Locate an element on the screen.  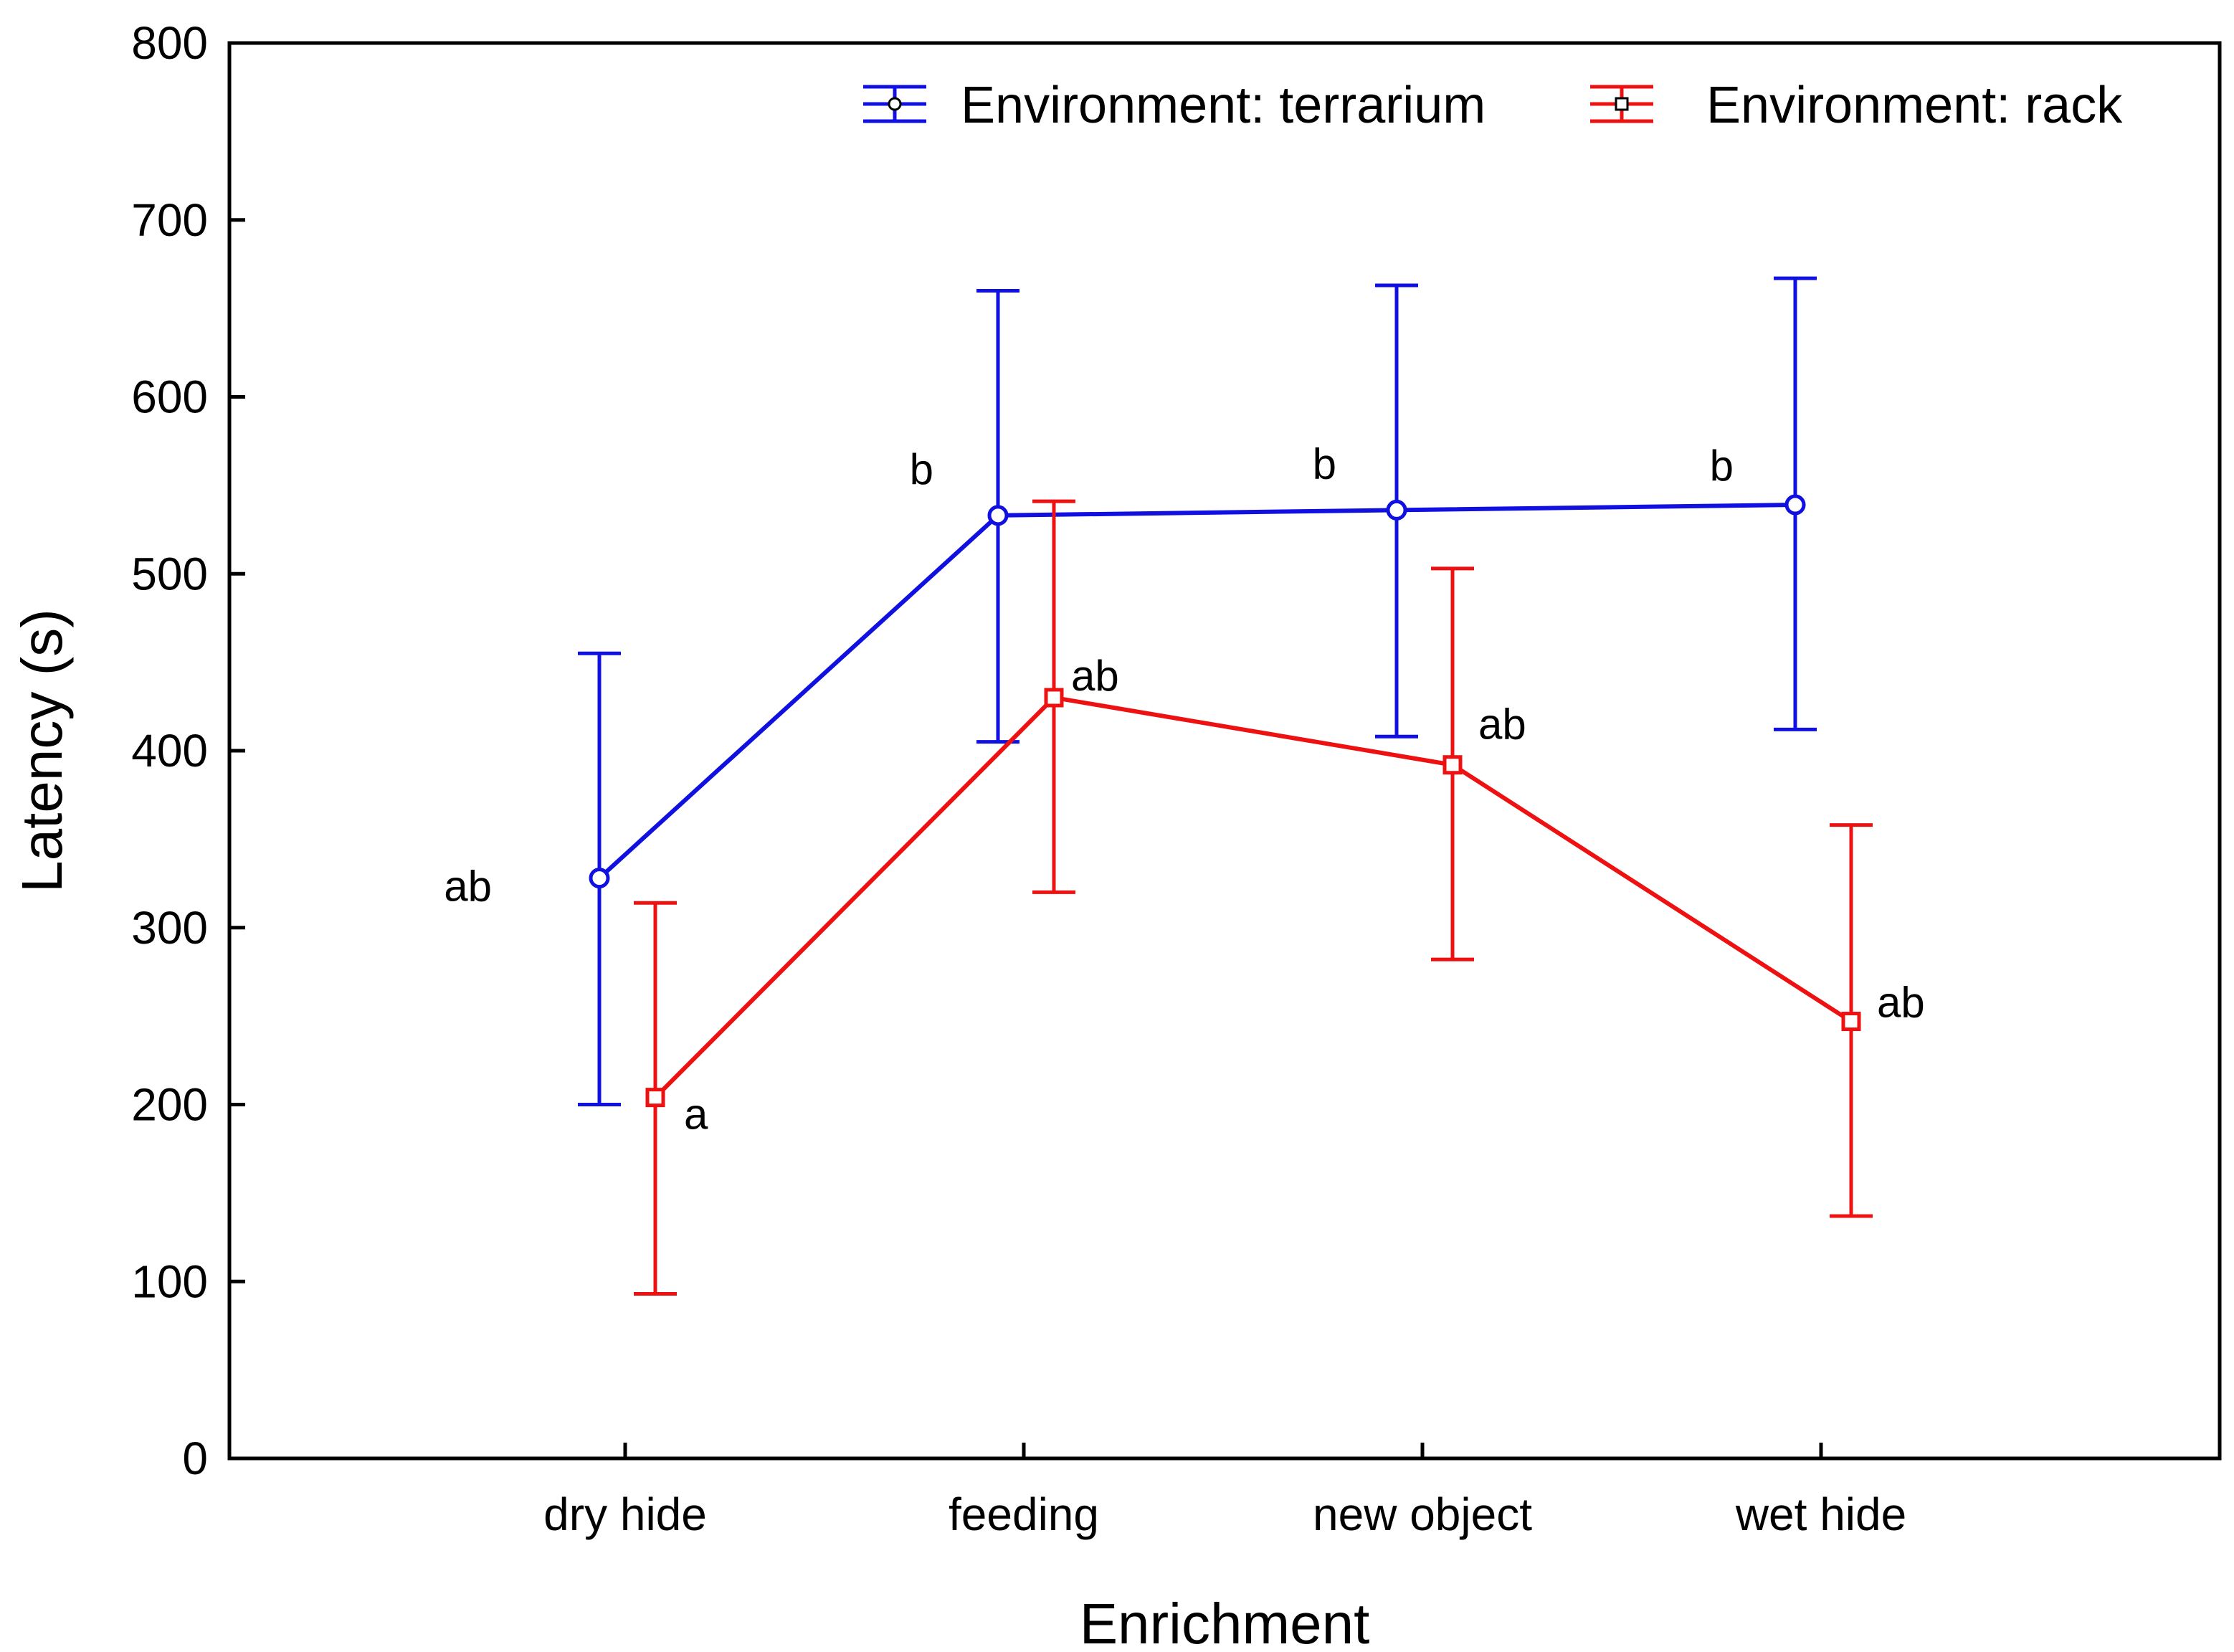
y-tick-label: 400 is located at coordinates (169, 751).